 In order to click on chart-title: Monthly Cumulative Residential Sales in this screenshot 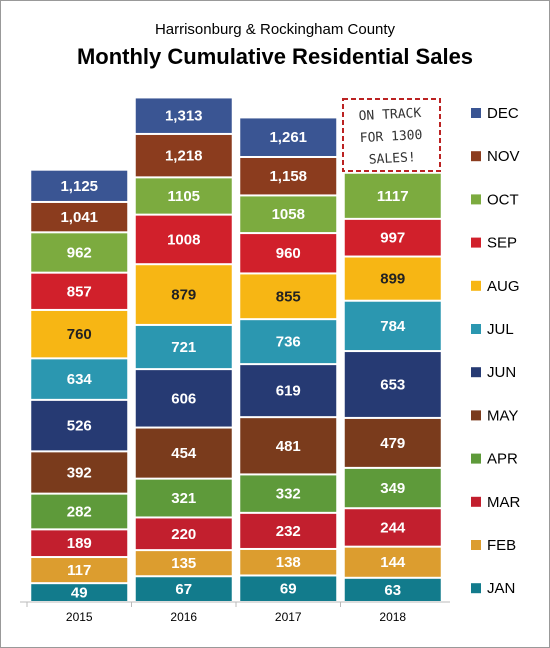, I will do `click(275, 56)`.